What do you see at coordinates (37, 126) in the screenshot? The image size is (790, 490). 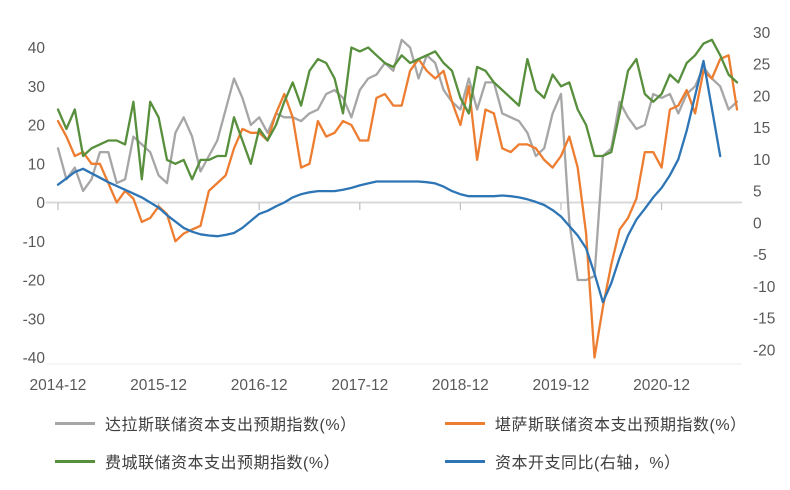 I see `y-axis-left-tick-label: 20` at bounding box center [37, 126].